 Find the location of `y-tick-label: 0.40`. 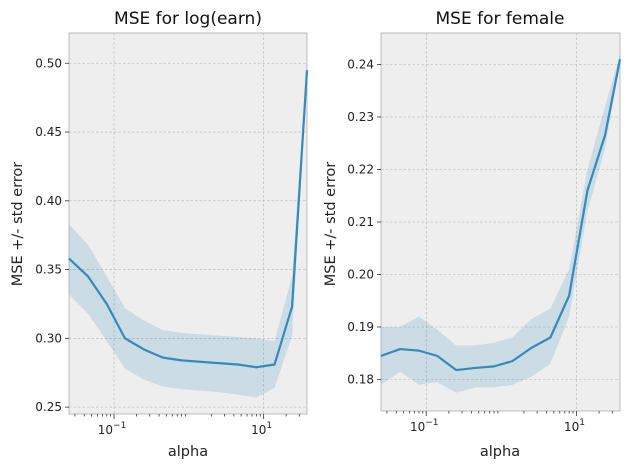

y-tick-label: 0.40 is located at coordinates (48, 201).